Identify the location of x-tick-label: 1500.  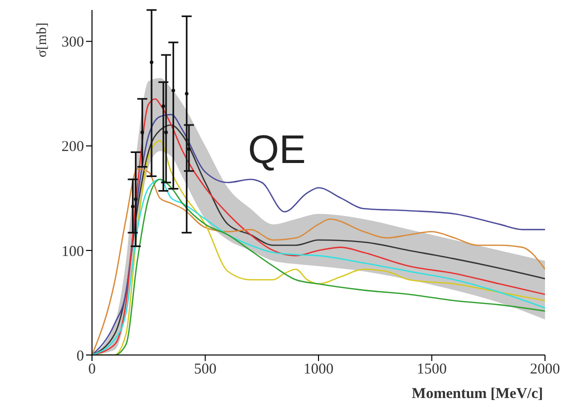
(431, 370).